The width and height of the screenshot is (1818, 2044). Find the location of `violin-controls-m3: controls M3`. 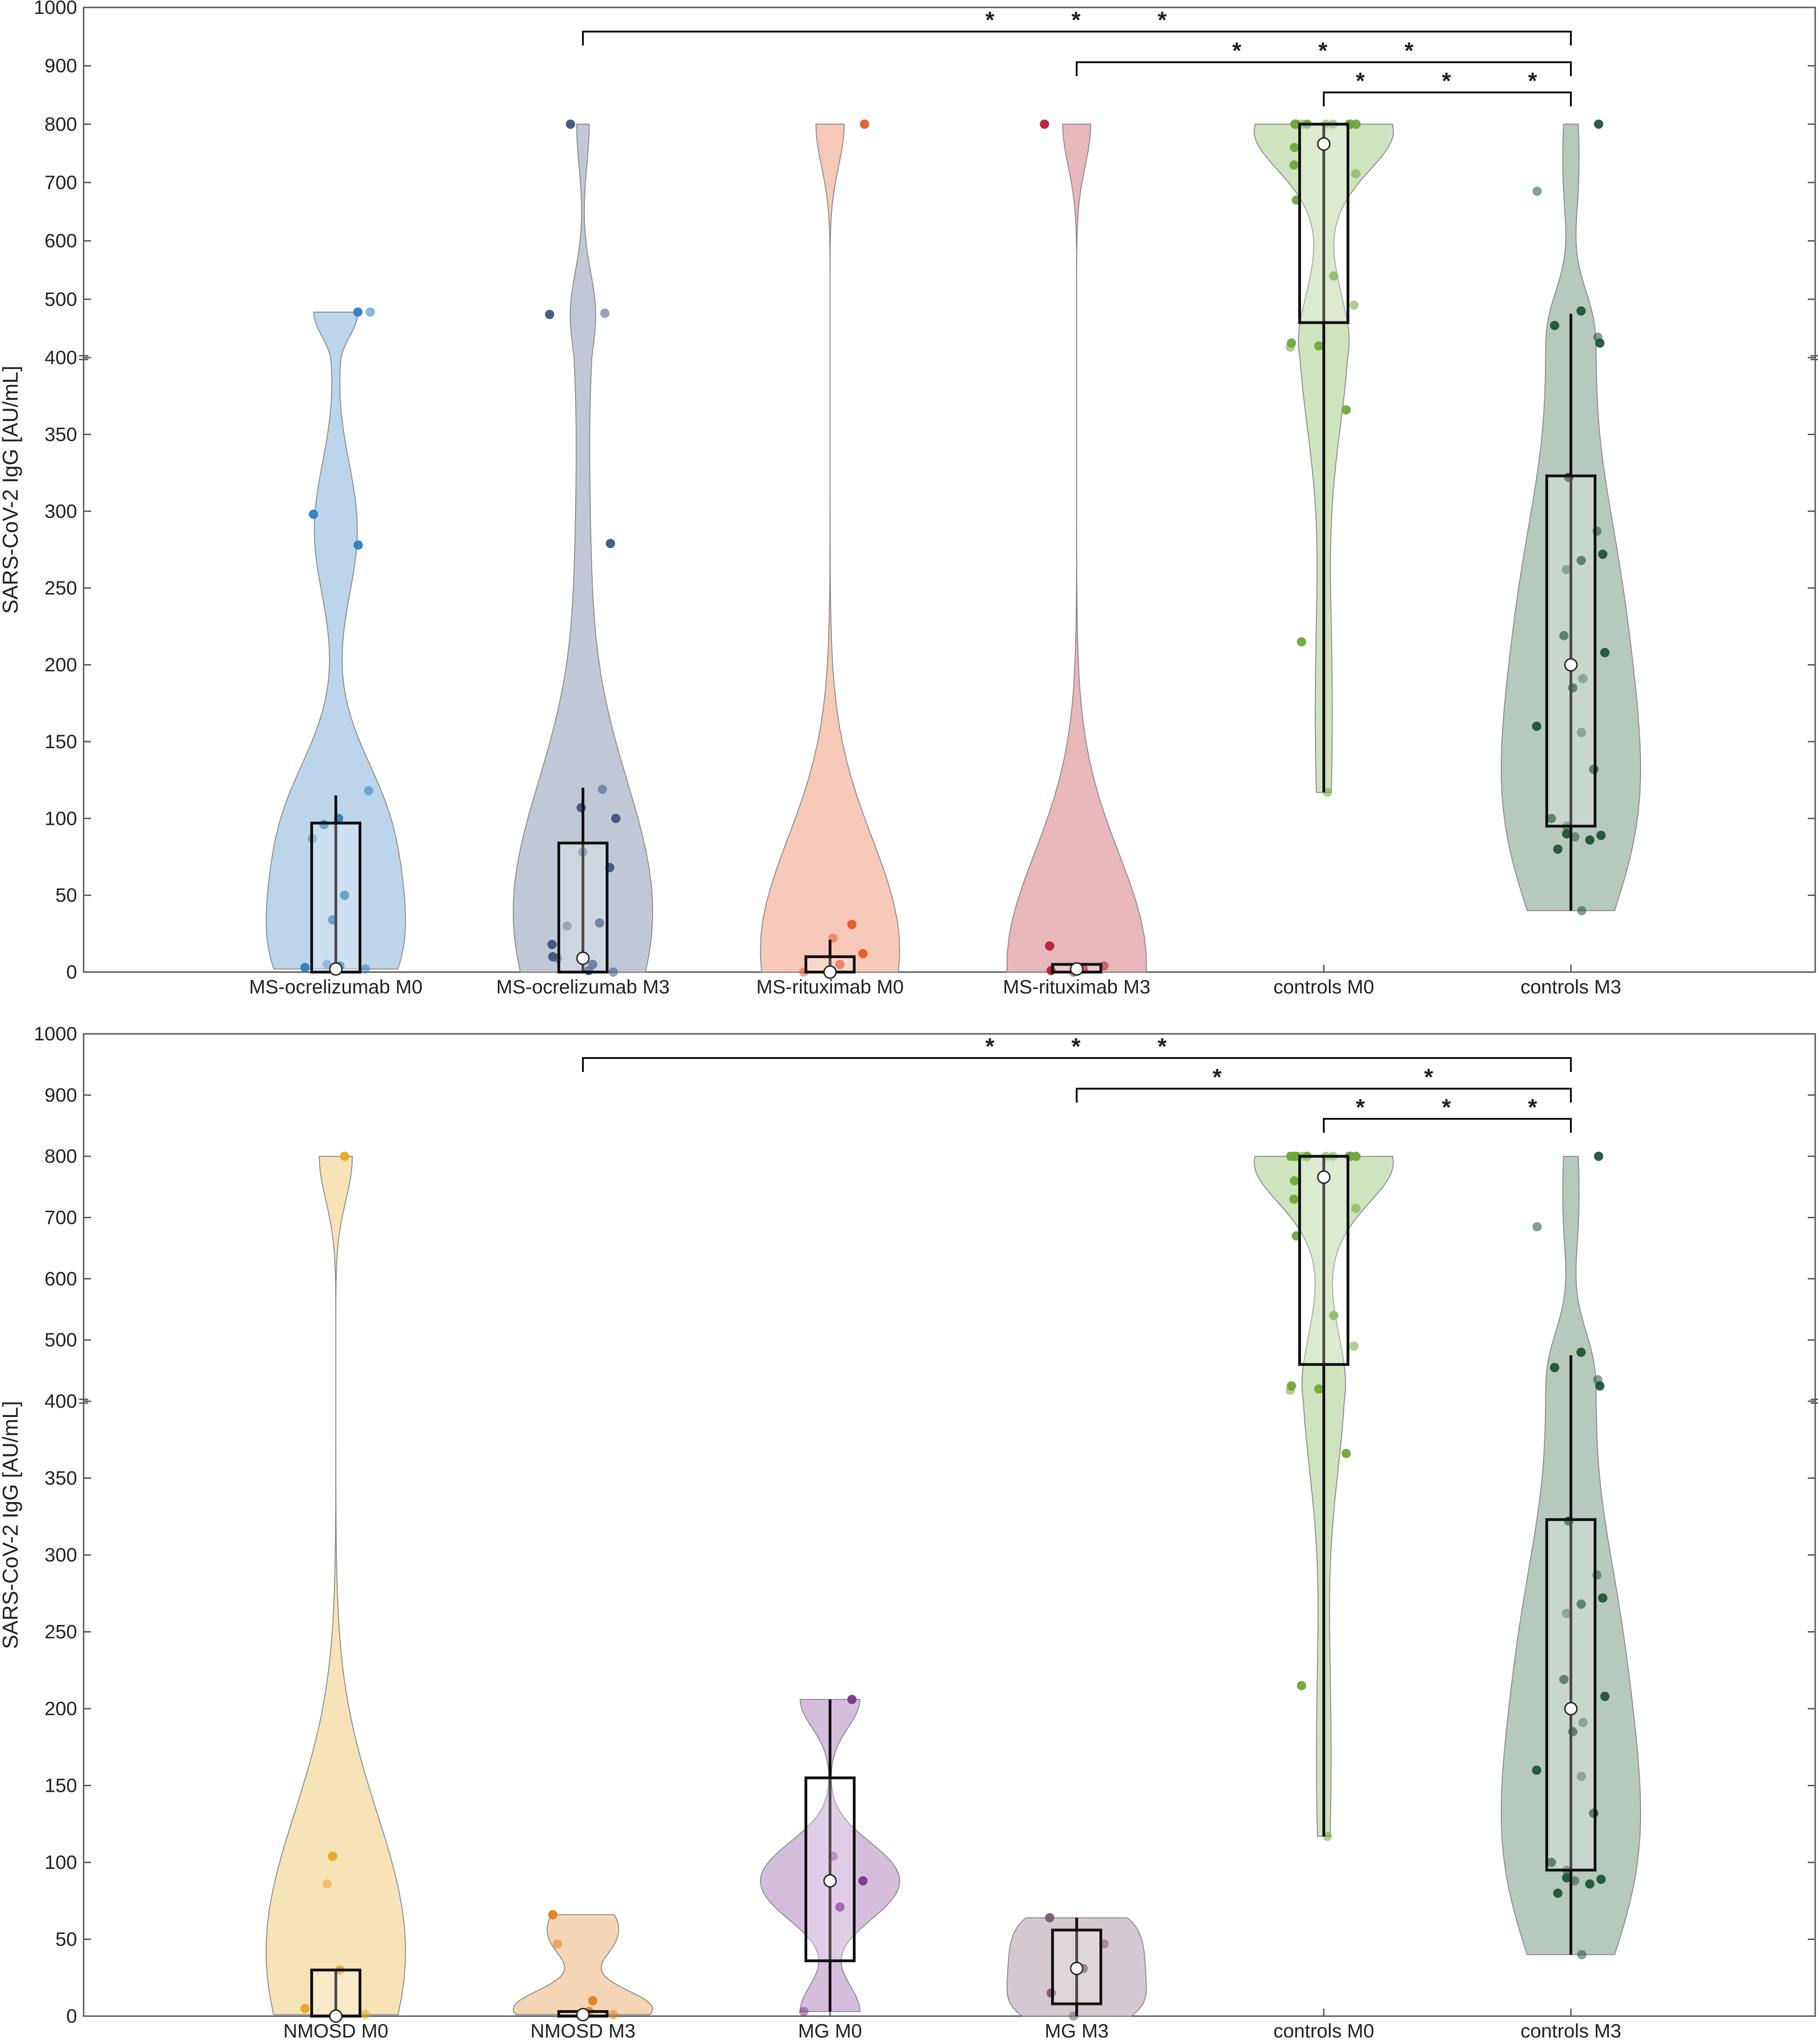

violin-controls-m3: controls M3 is located at coordinates (1571, 559).